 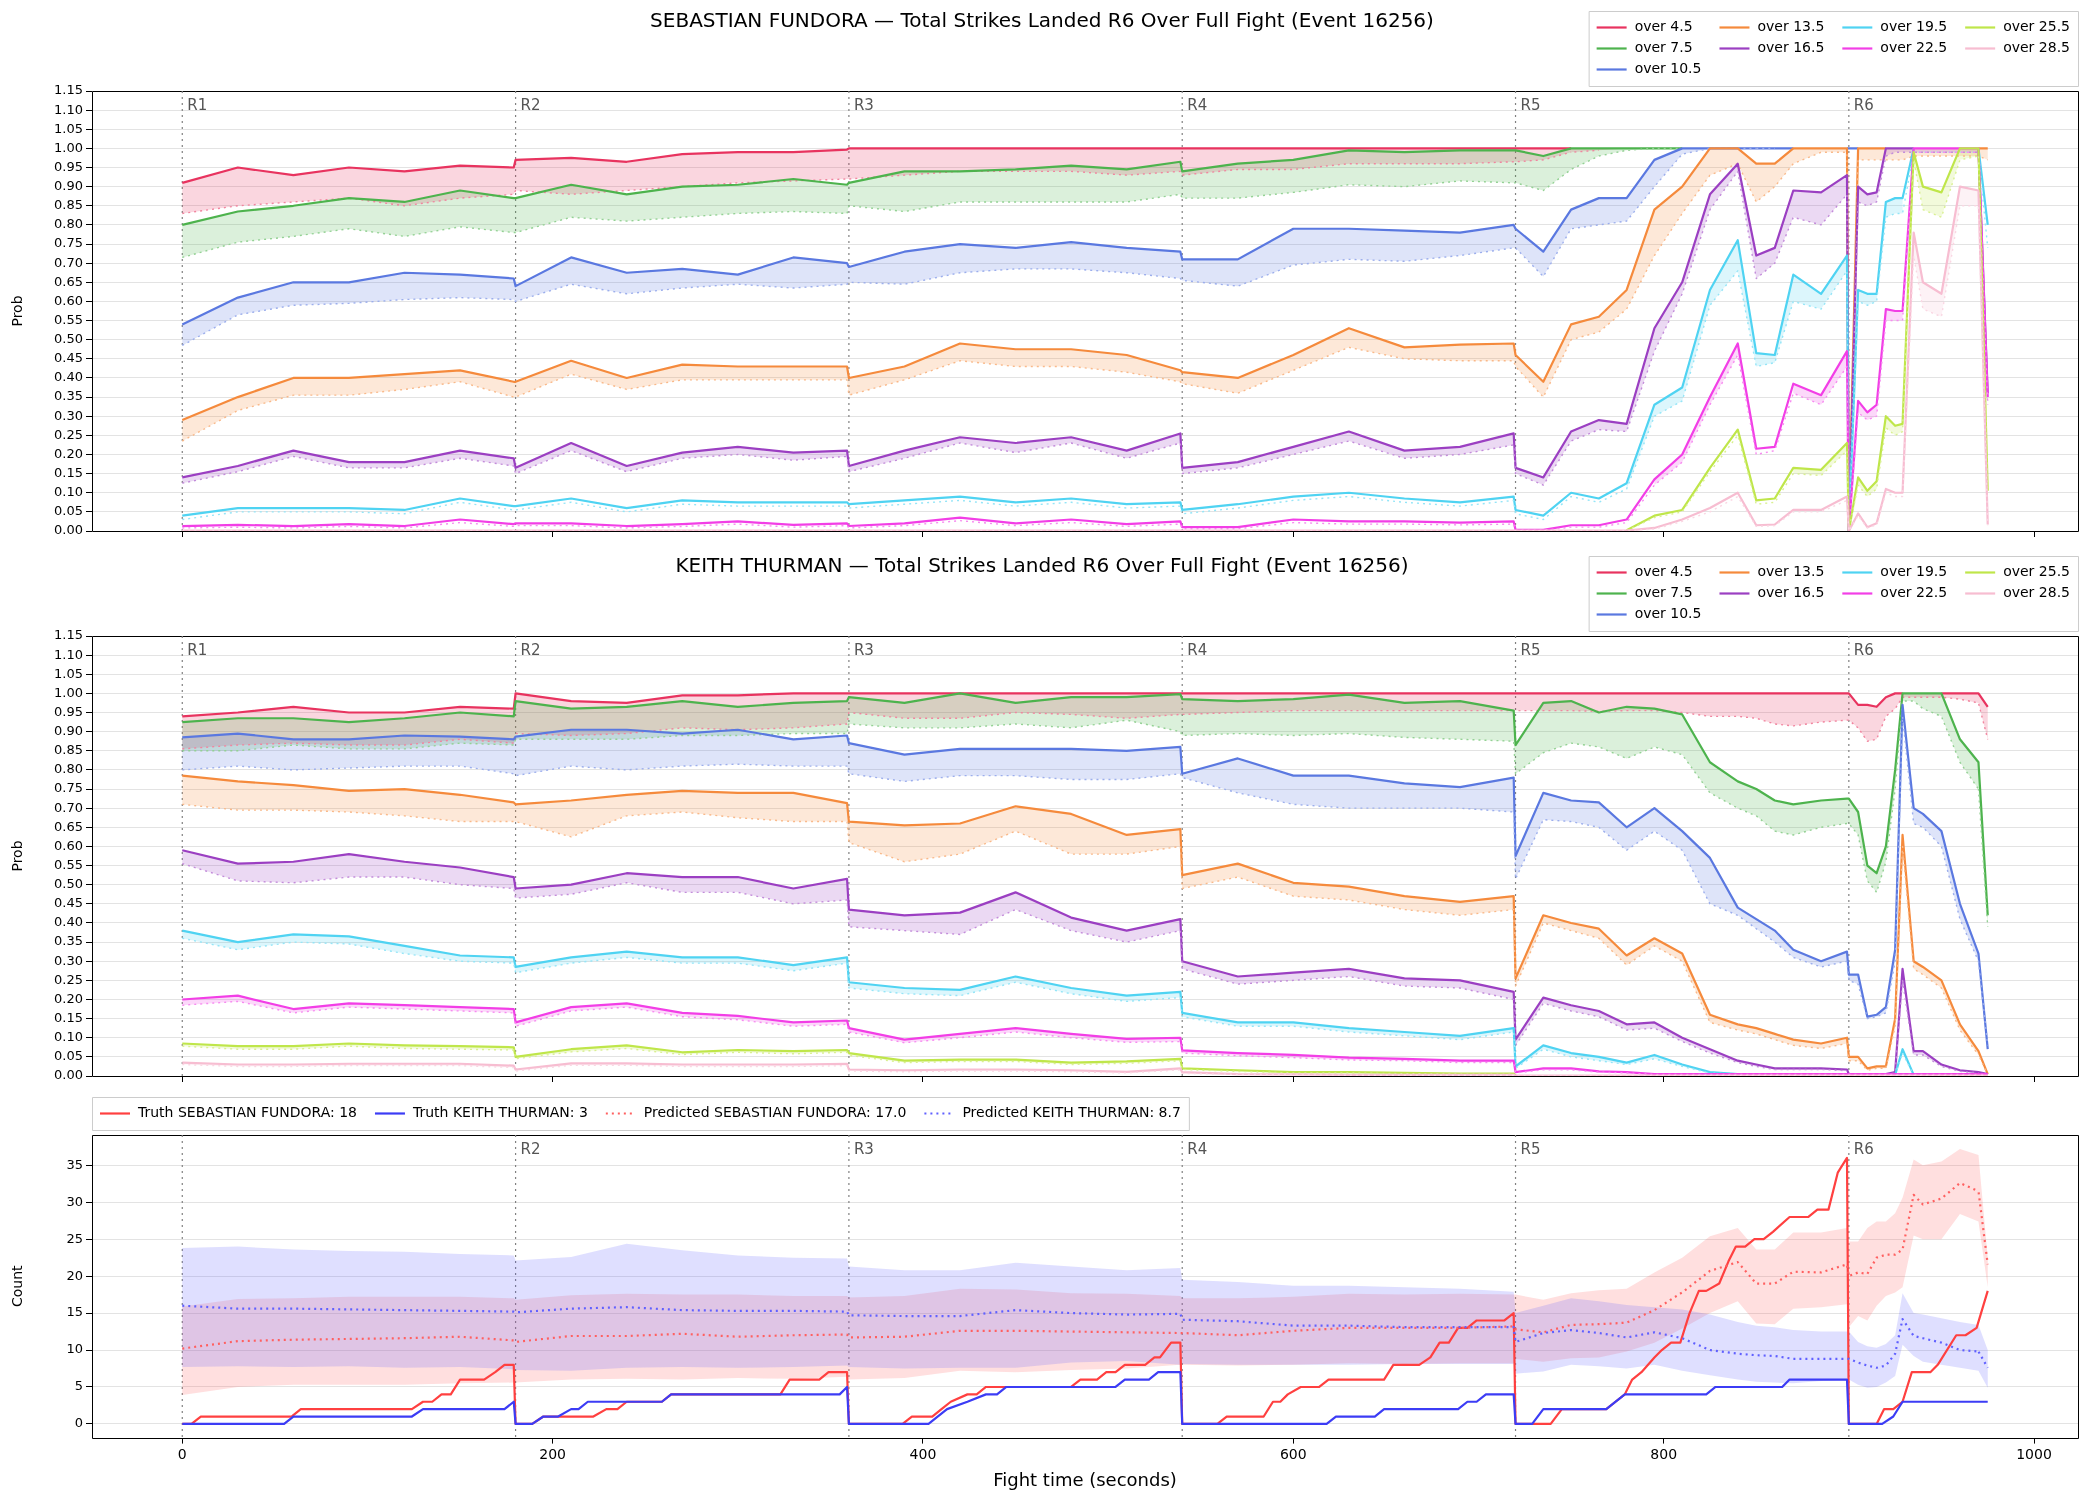 I want to click on legend-label: Predicted KEITH THURMAN: 8.7, so click(x=1071, y=1112).